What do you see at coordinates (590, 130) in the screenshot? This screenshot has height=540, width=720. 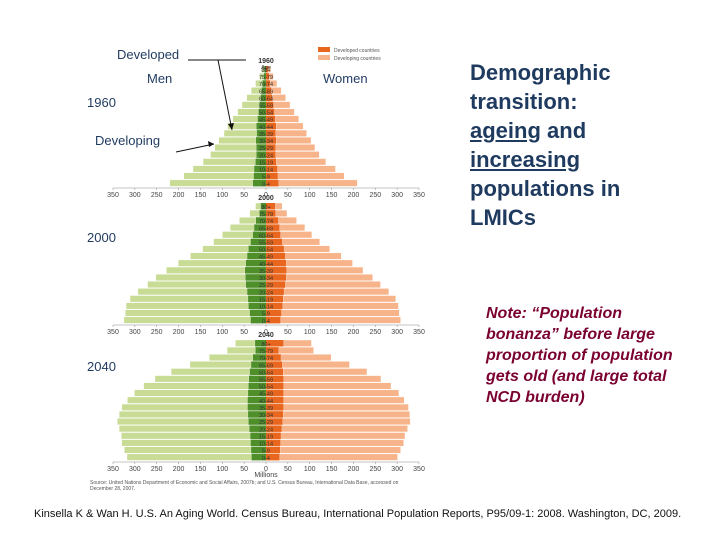 I see `title-line: ageing and` at bounding box center [590, 130].